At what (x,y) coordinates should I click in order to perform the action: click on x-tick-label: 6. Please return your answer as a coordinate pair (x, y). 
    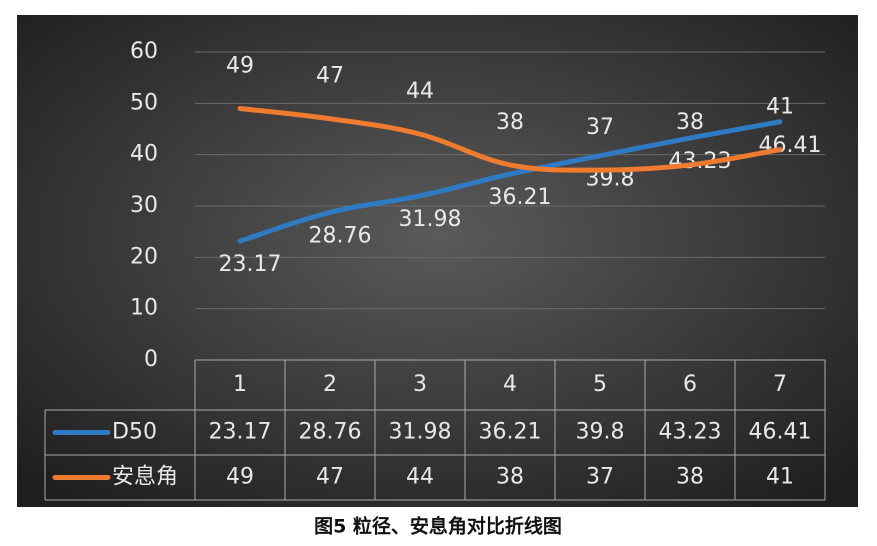
    Looking at the image, I should click on (690, 384).